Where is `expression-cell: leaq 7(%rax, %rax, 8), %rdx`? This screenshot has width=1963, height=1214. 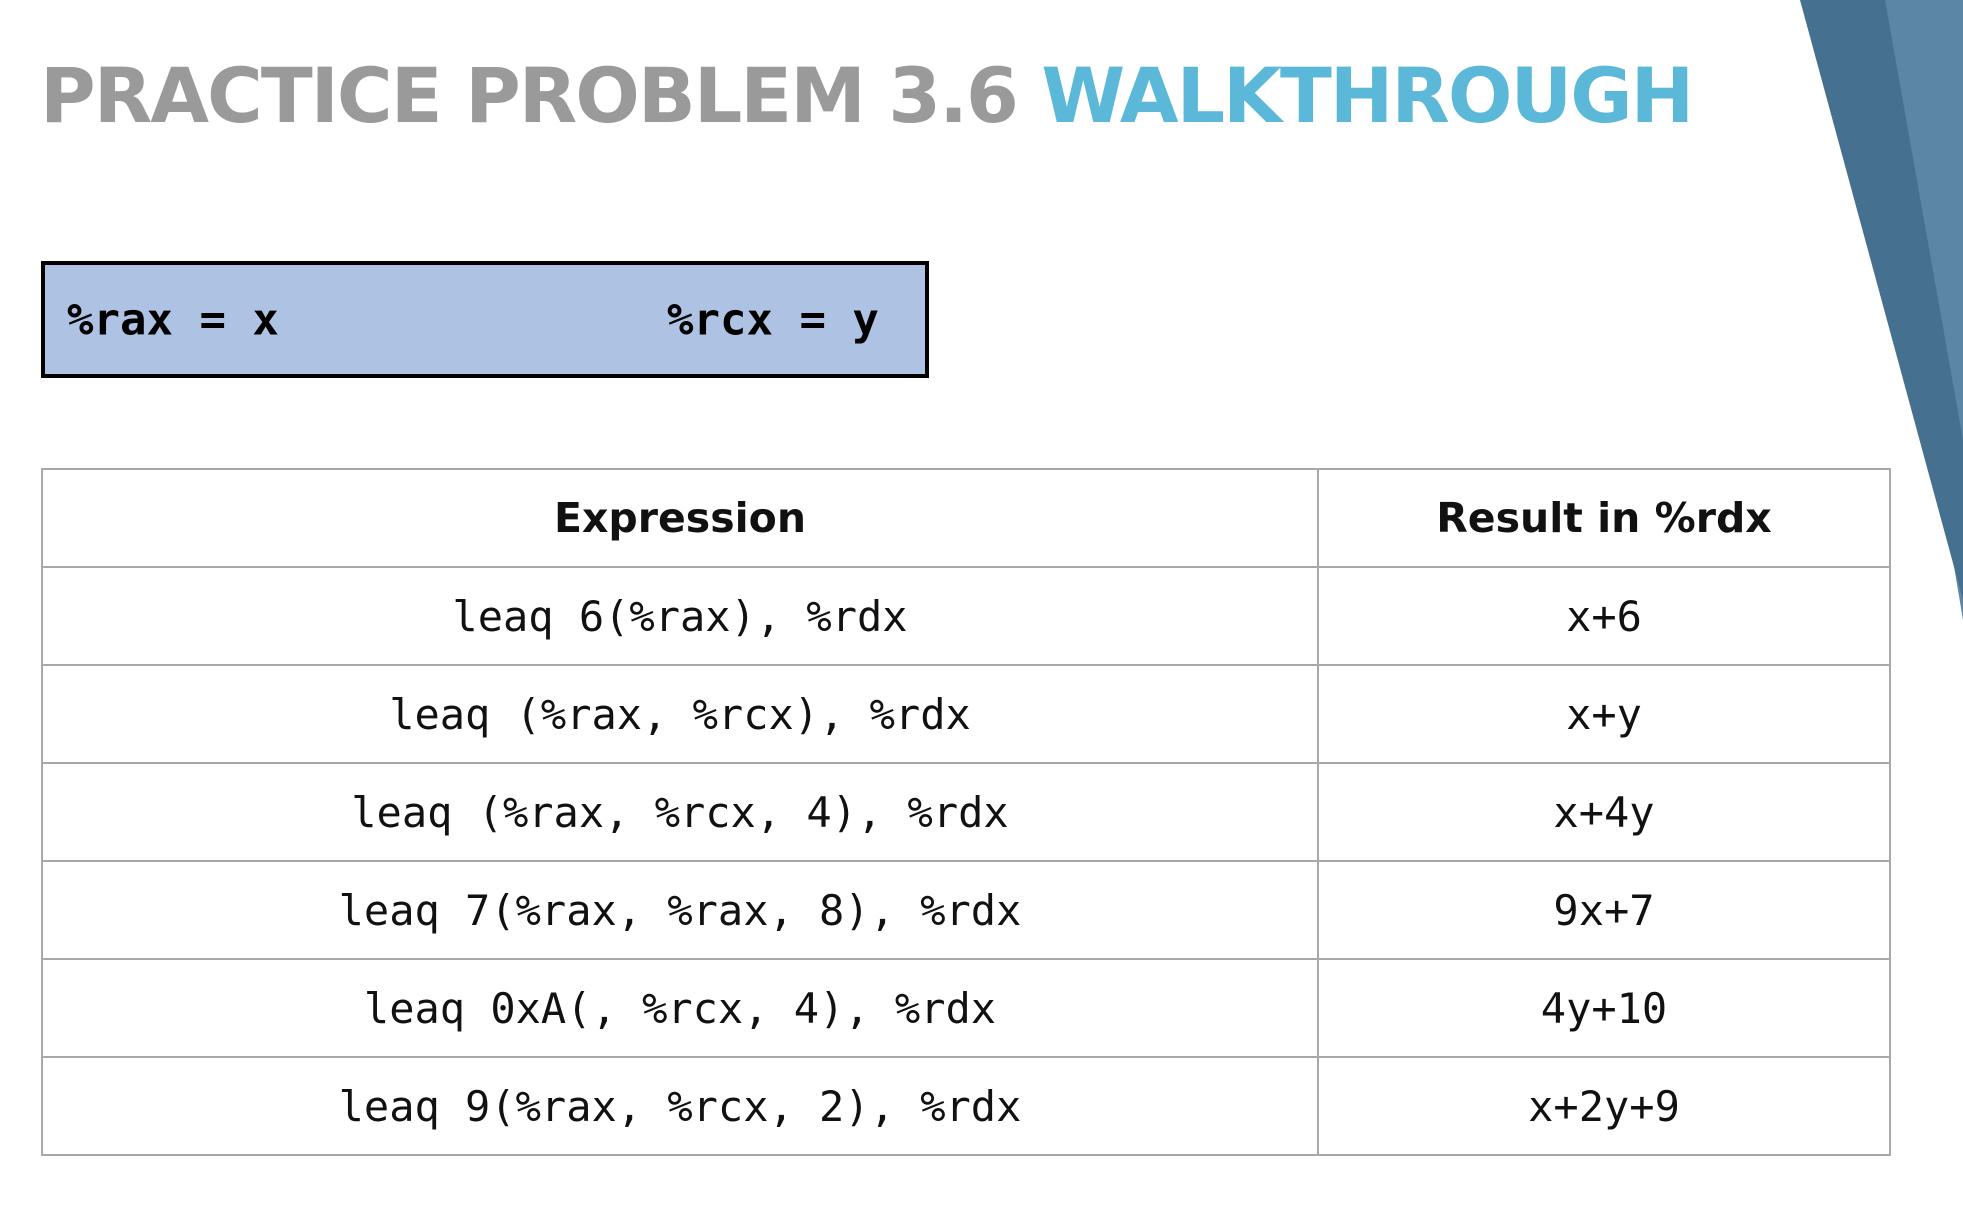 expression-cell: leaq 7(%rax, %rax, 8), %rdx is located at coordinates (680, 910).